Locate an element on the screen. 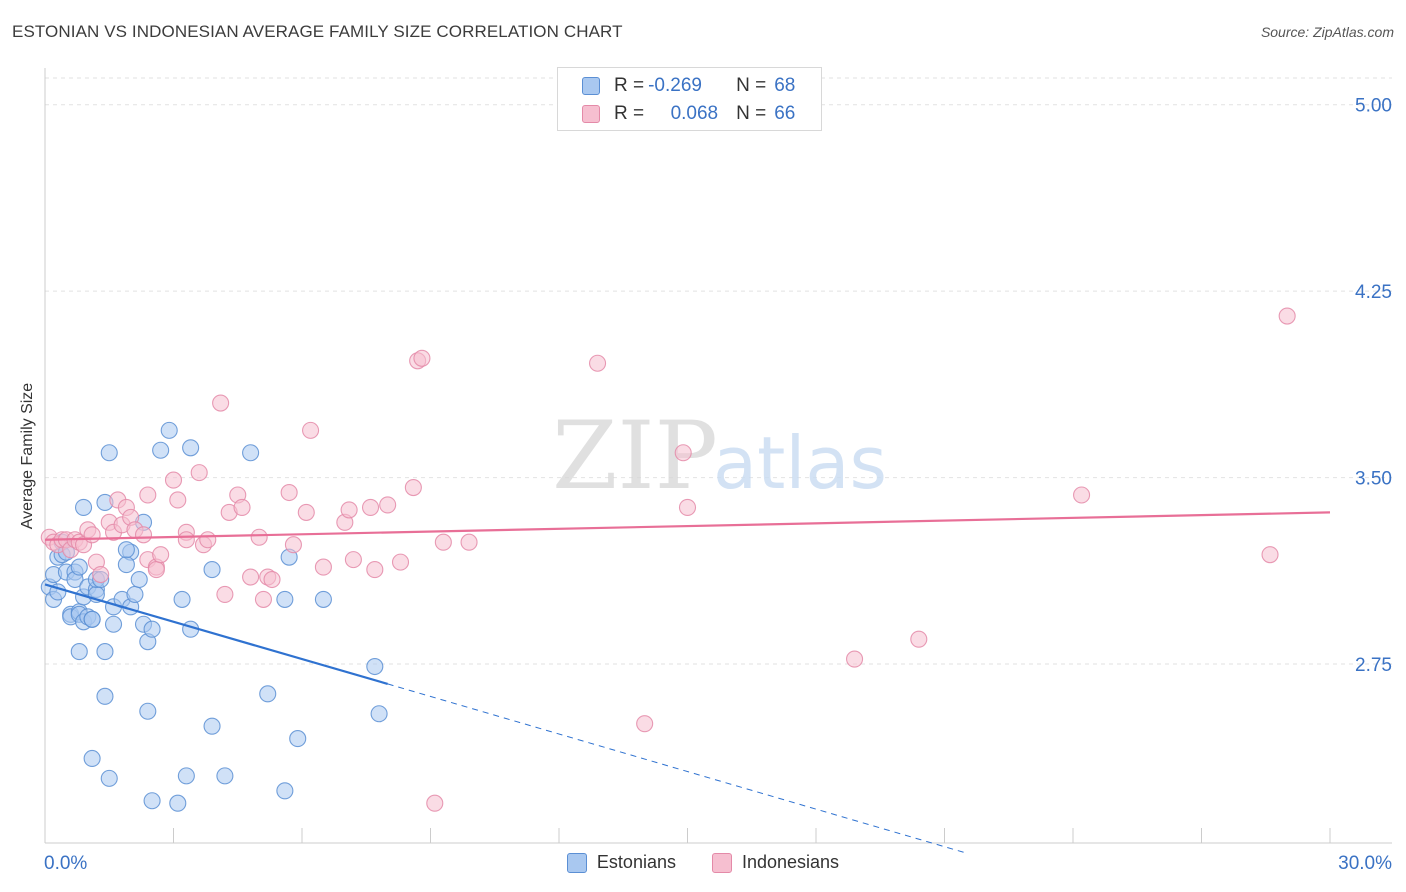 The width and height of the screenshot is (1406, 892). r-value-estonians: -0.269 is located at coordinates (675, 85).